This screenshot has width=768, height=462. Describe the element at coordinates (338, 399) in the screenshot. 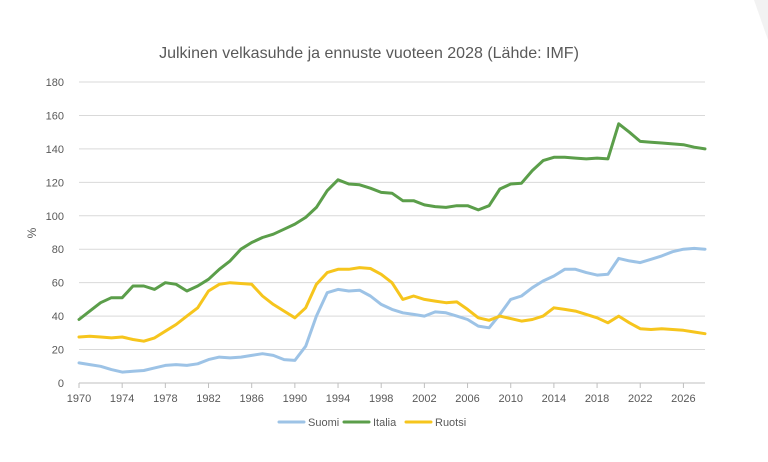

I see `x-tick-label: 1994` at that location.